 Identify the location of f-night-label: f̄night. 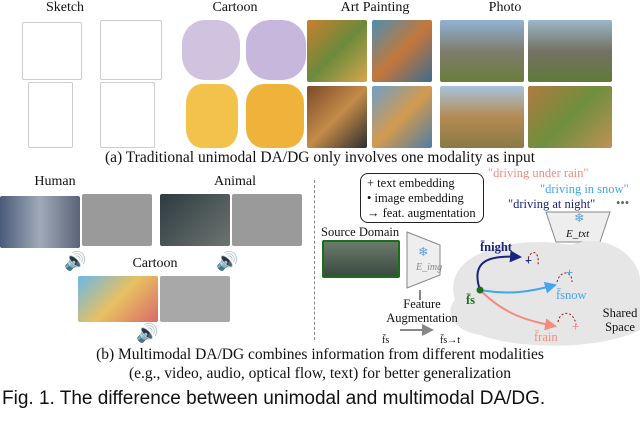
(496, 247).